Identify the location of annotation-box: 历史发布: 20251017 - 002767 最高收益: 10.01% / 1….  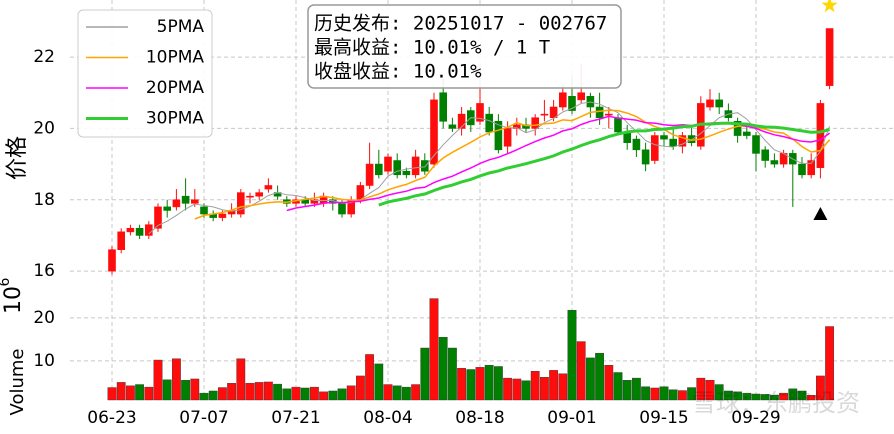
(464, 46).